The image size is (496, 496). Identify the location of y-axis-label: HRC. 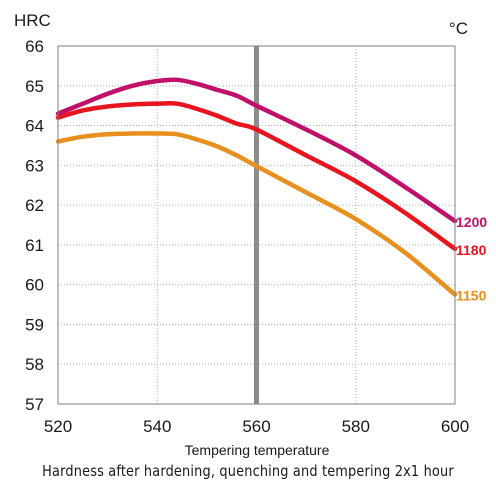
(32, 20).